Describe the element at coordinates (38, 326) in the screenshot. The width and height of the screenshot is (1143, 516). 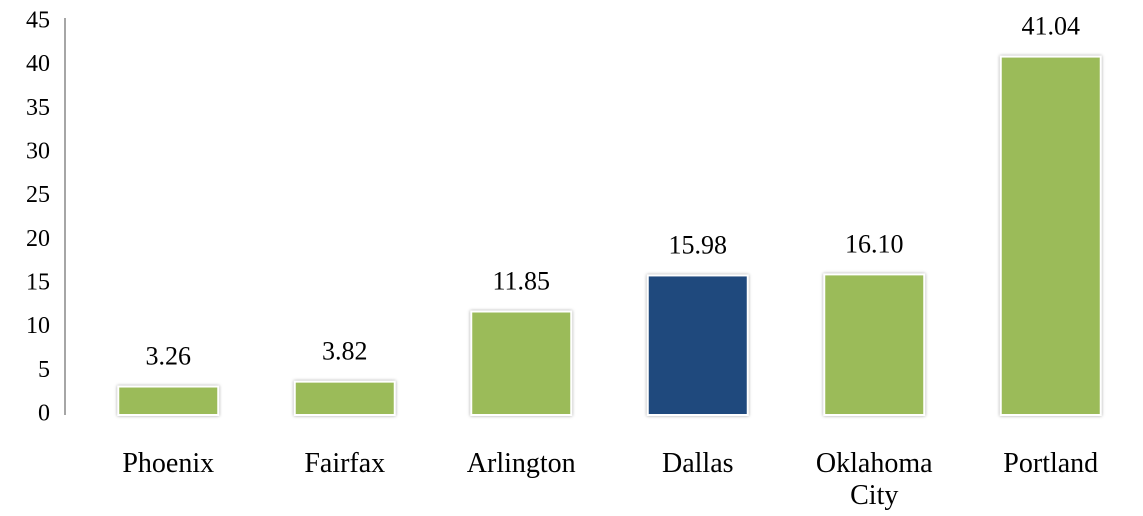
I see `y-tick-label: 10` at that location.